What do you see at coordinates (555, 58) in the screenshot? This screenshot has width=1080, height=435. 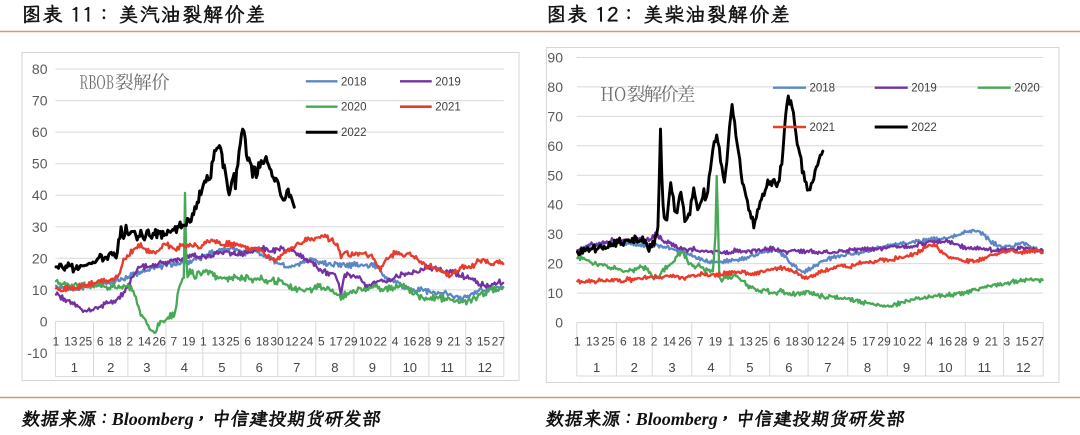 I see `svg-text: 90` at bounding box center [555, 58].